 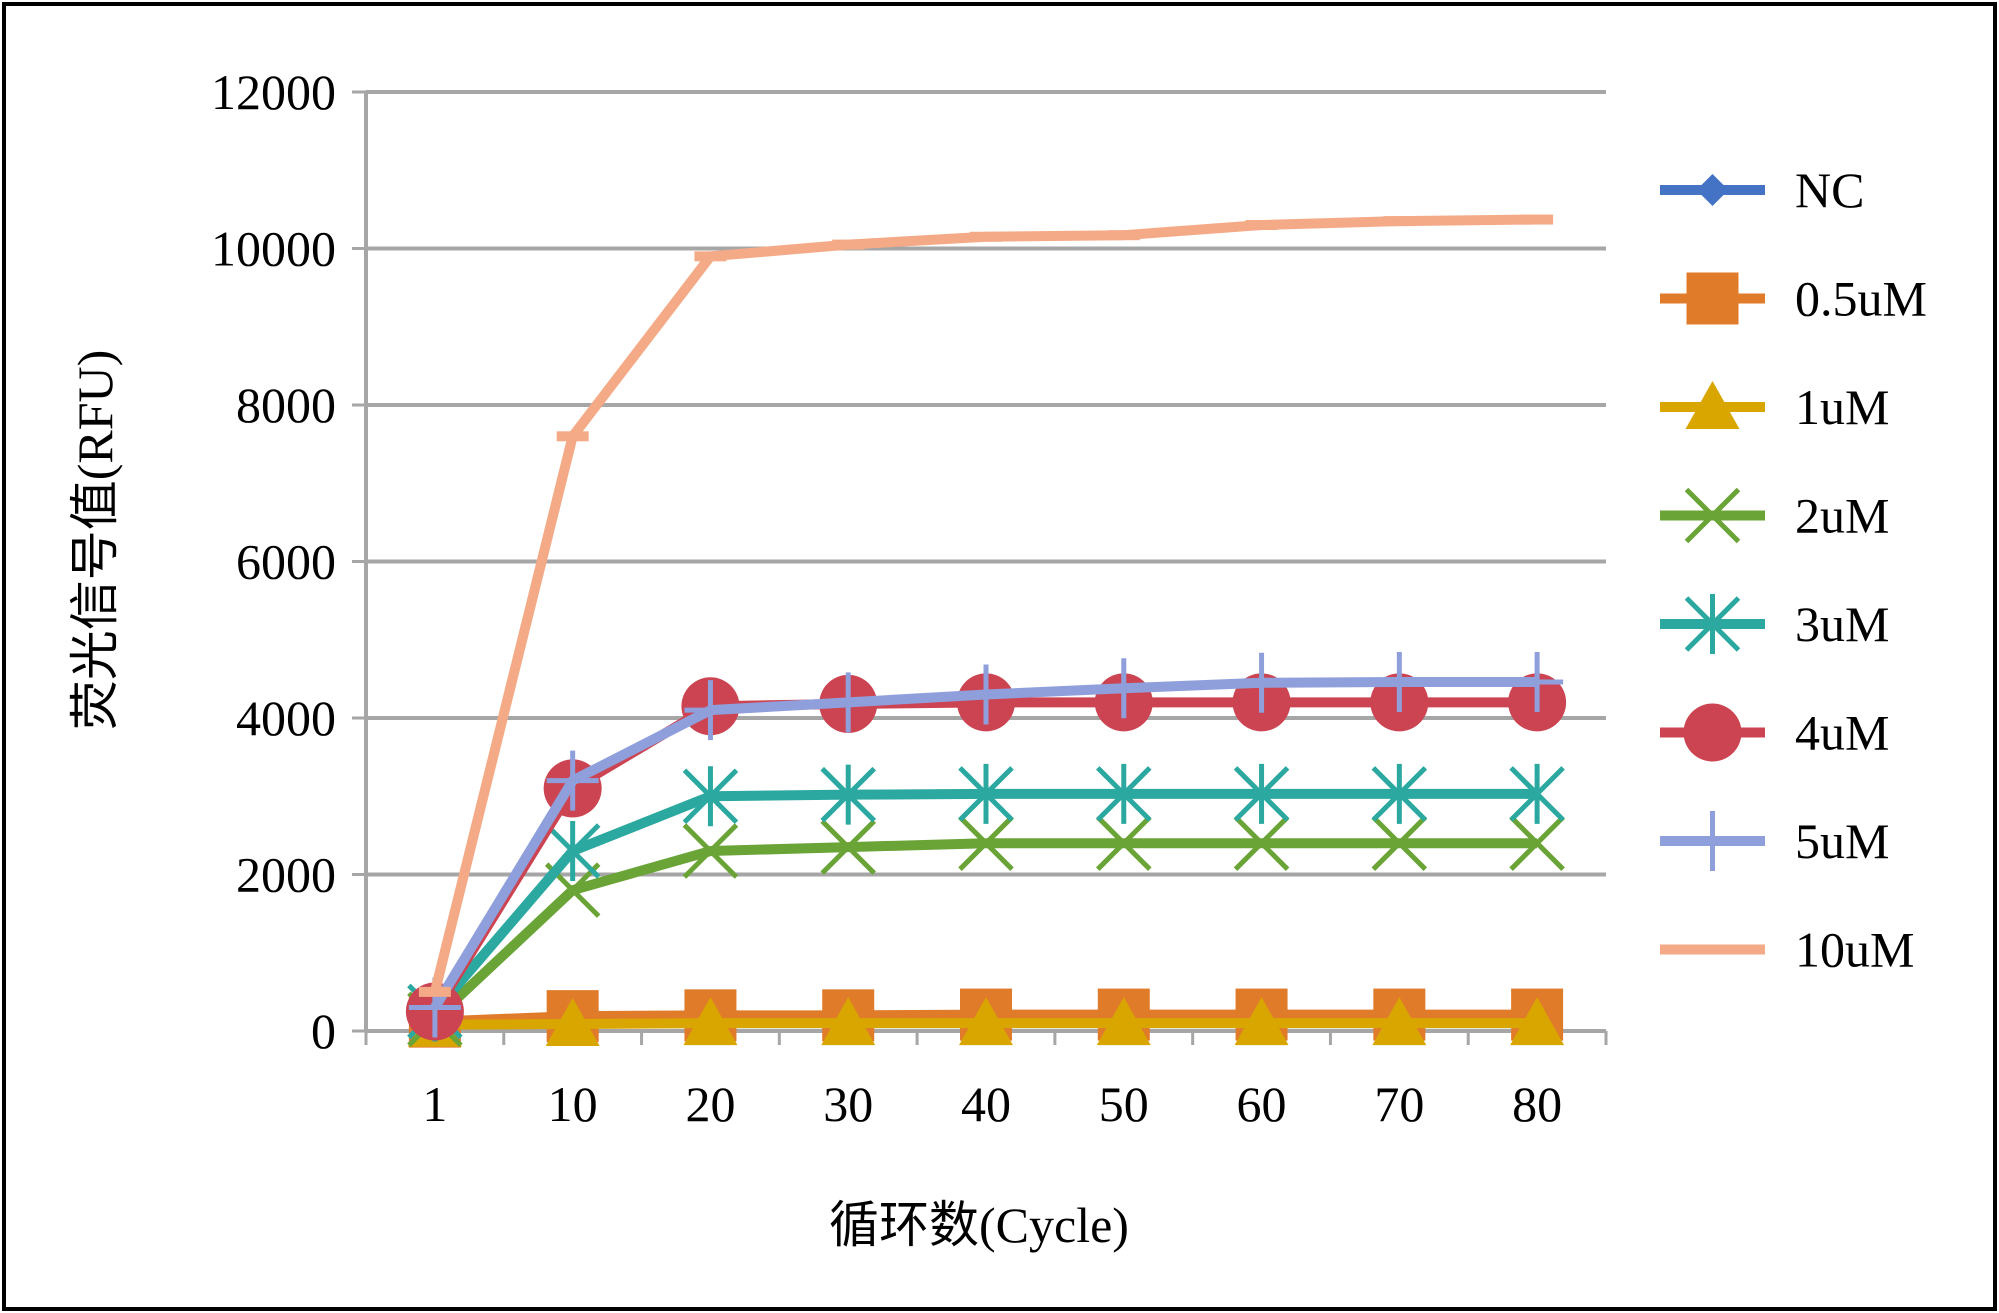 I want to click on legend-item: 2uM, so click(x=1774, y=516).